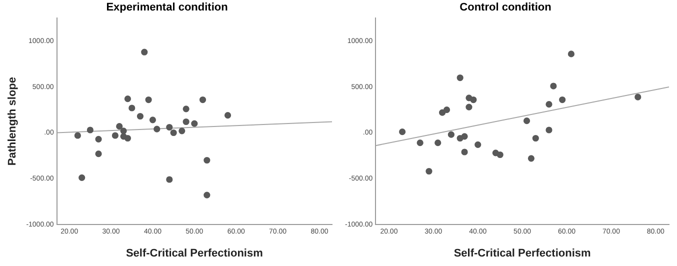 The width and height of the screenshot is (677, 266). What do you see at coordinates (506, 8) in the screenshot?
I see `chart-title: Control condition` at bounding box center [506, 8].